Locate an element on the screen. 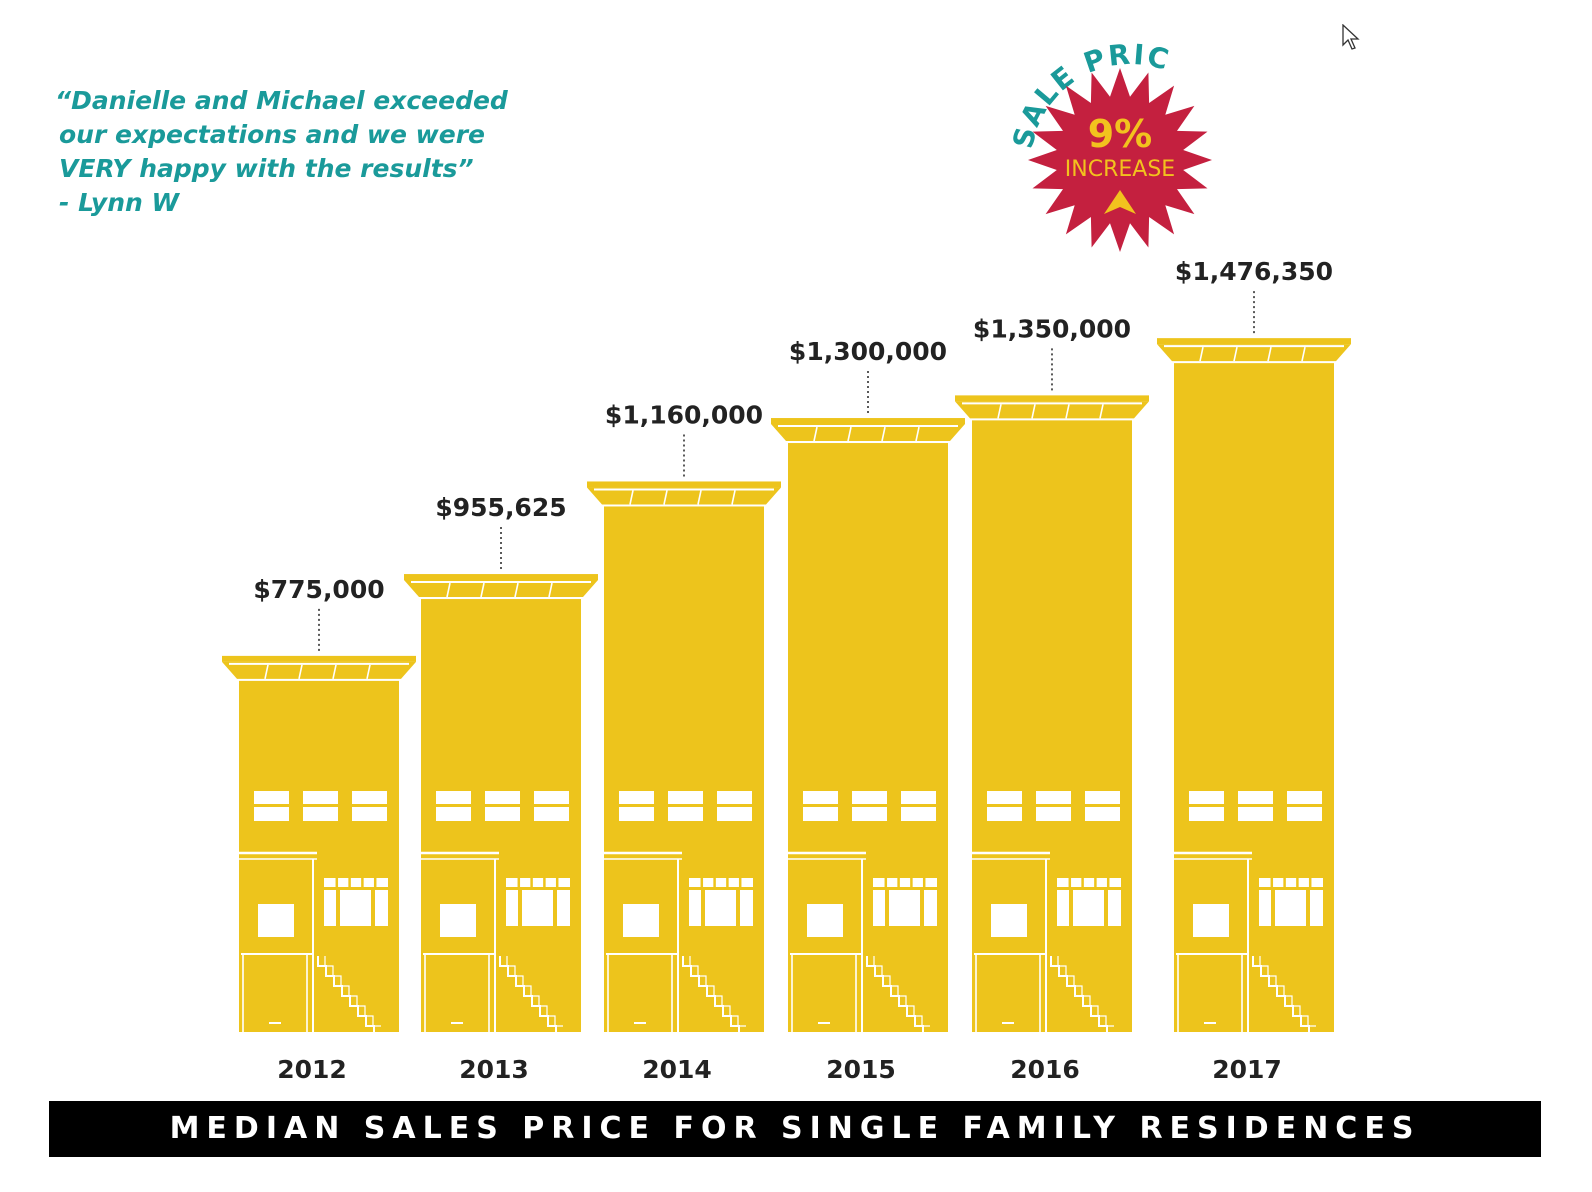 This screenshot has width=1592, height=1192. value-label-2014: $1,160,000 is located at coordinates (684, 414).